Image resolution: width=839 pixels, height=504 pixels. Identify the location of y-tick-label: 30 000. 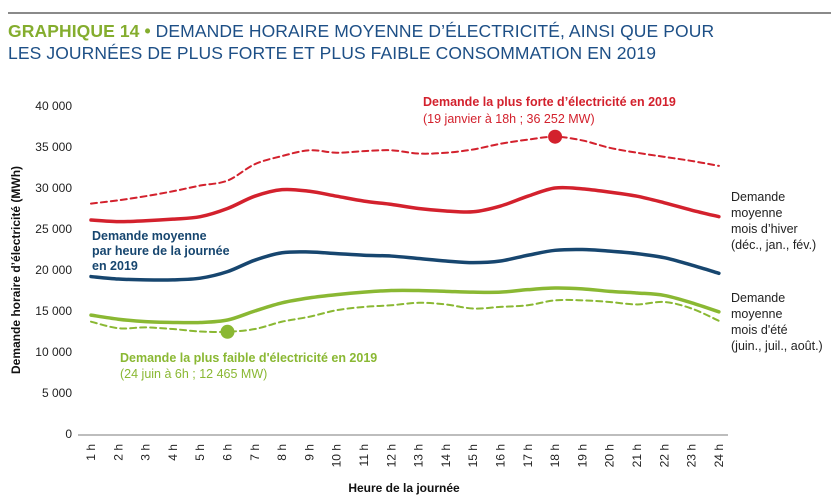
(53, 188).